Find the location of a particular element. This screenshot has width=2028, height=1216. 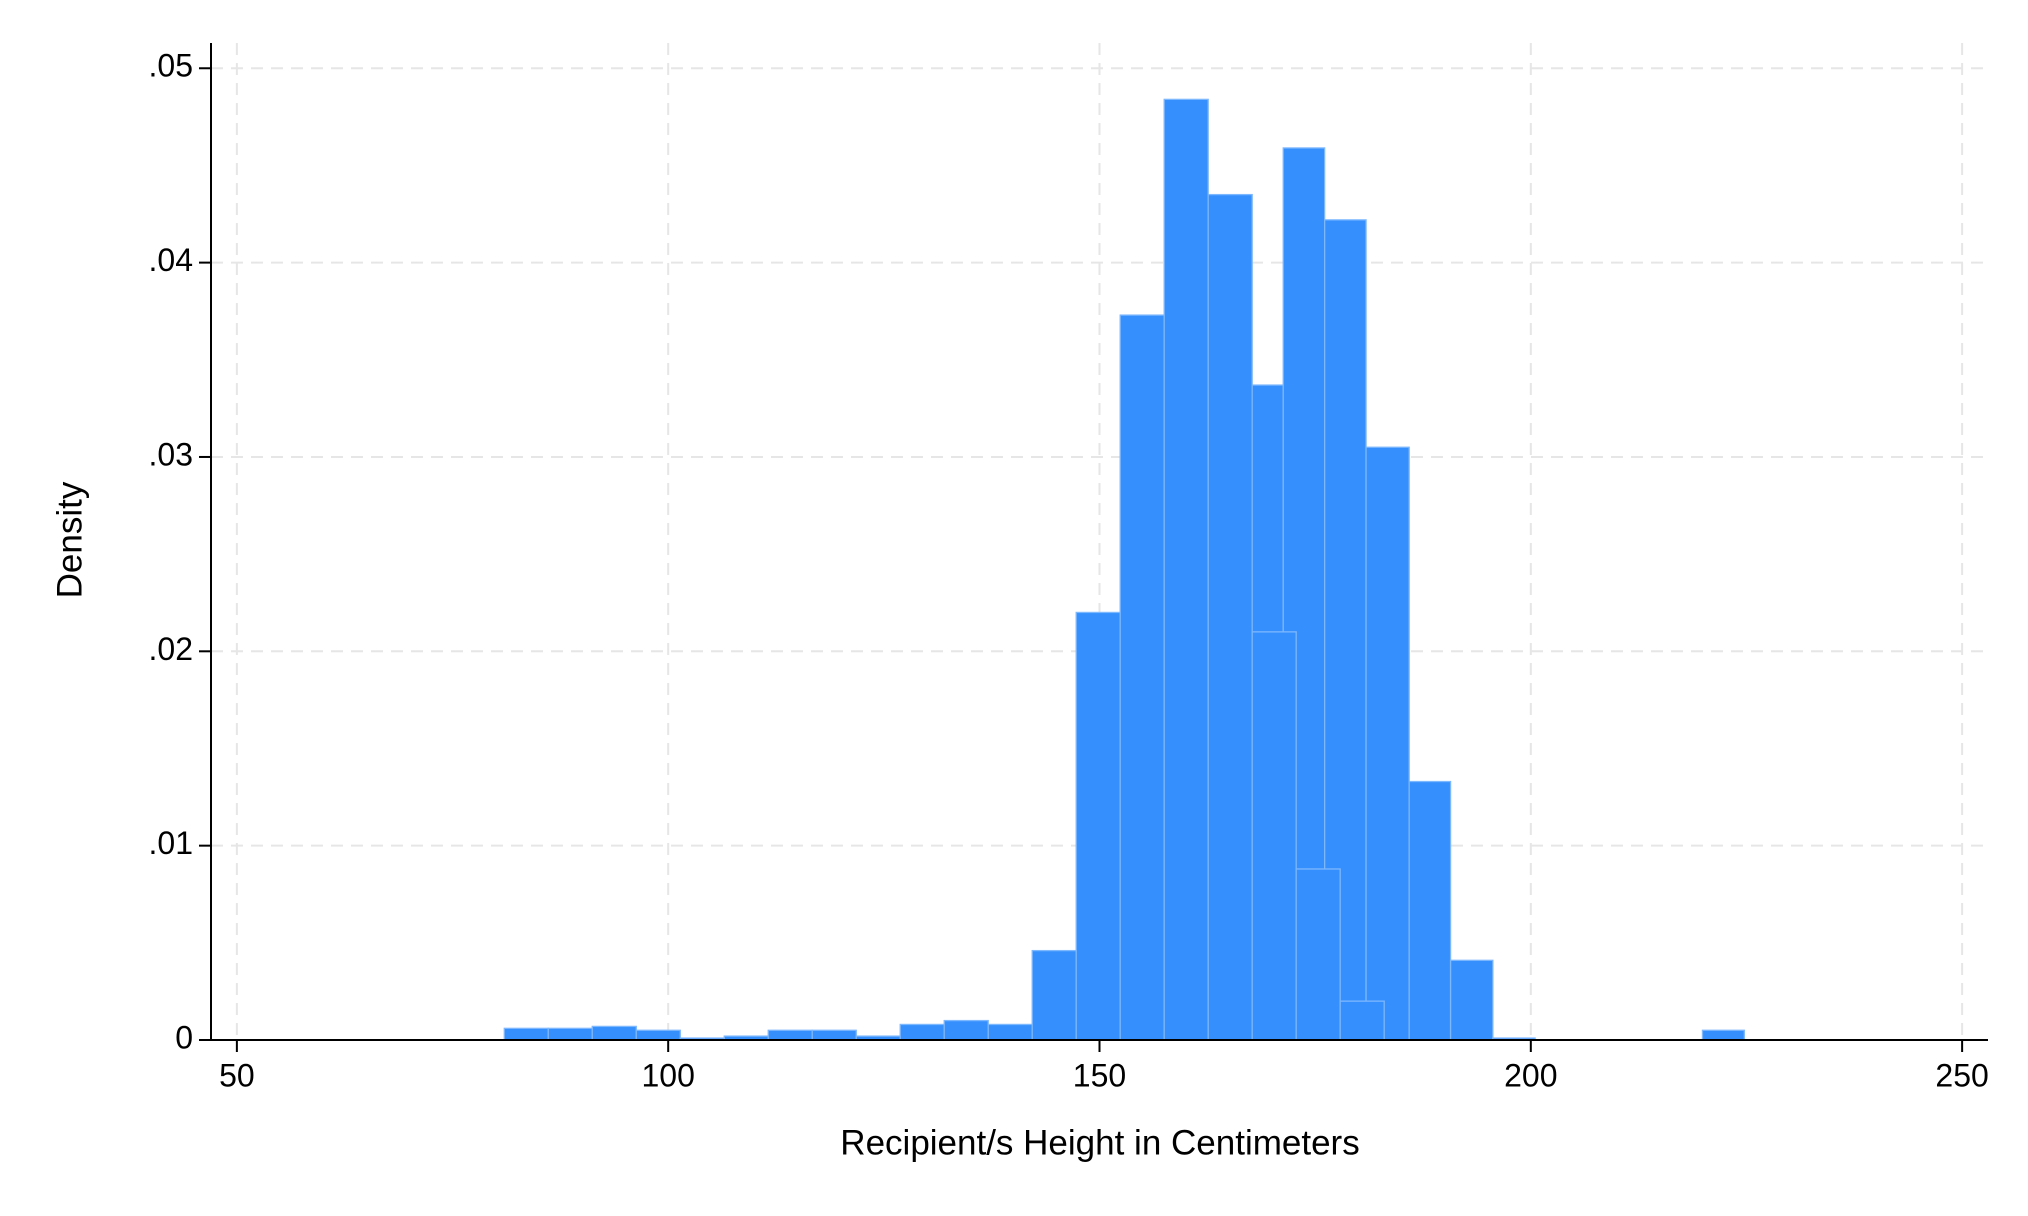

x-tick-label: 200 is located at coordinates (1530, 1075).